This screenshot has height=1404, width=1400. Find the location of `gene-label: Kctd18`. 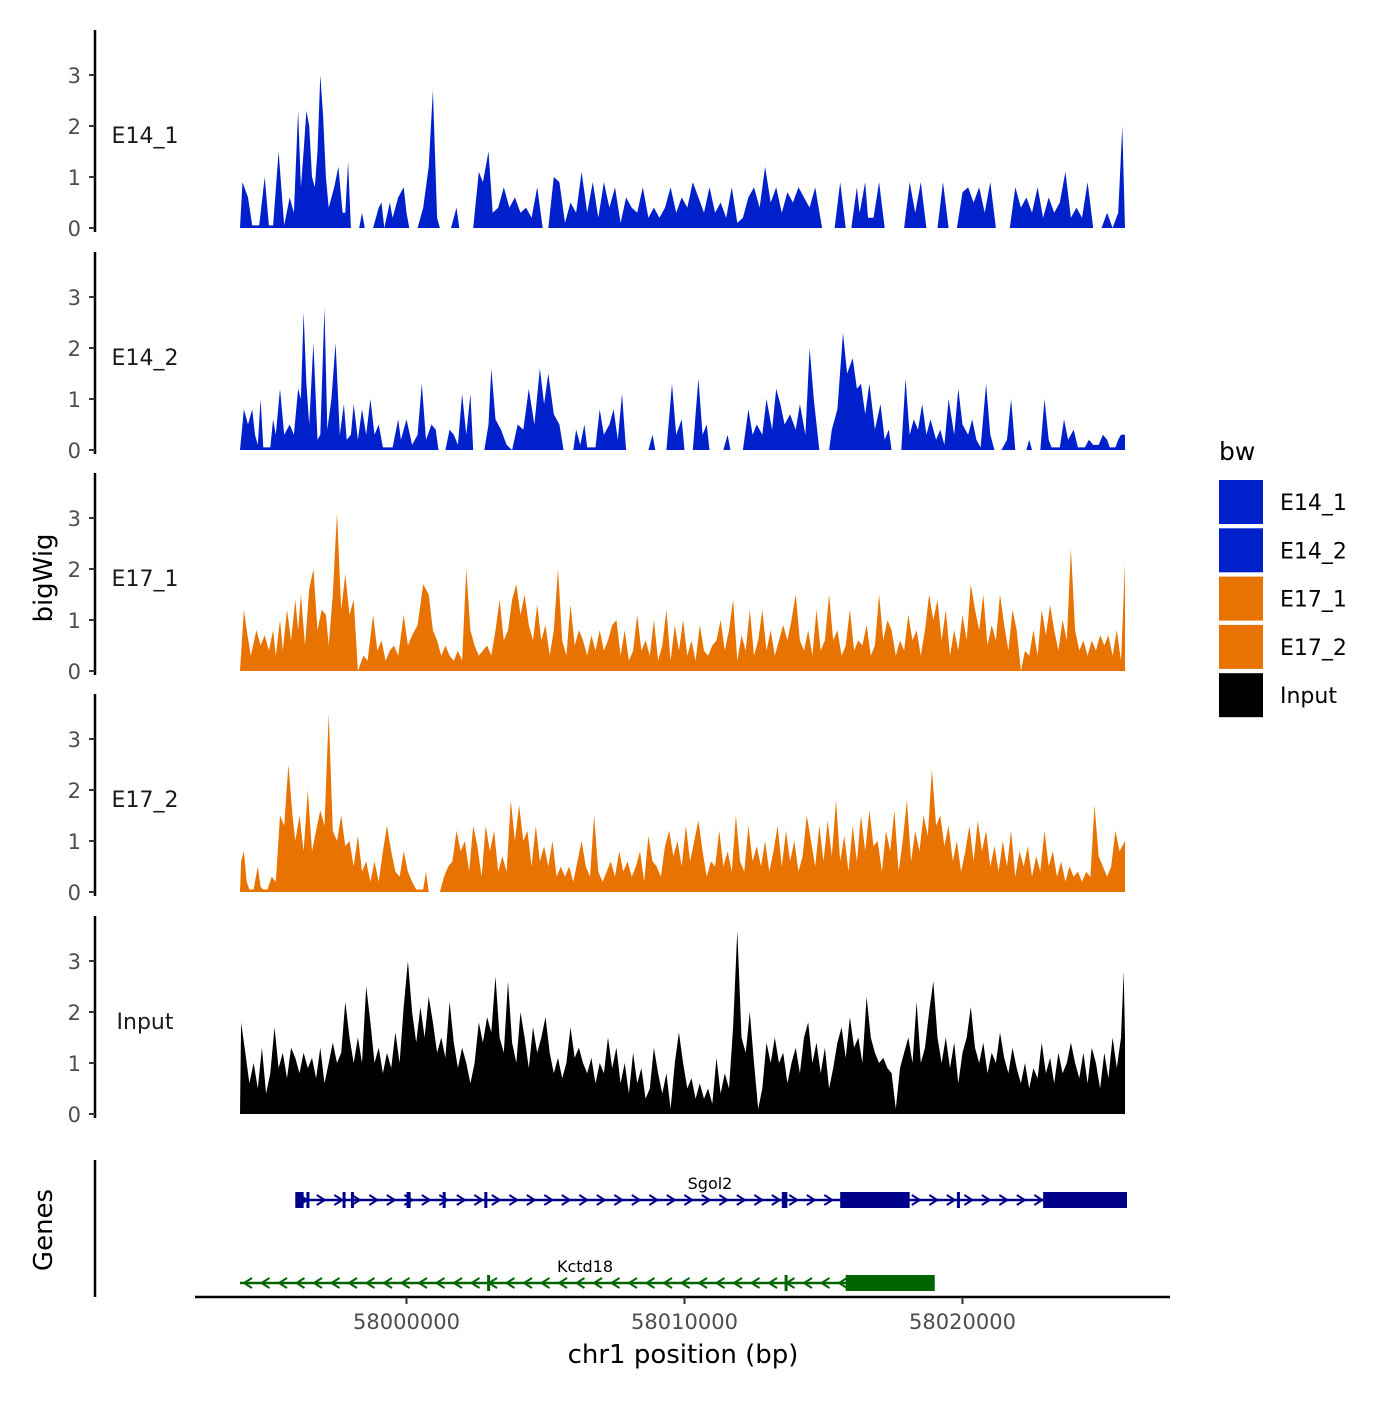

gene-label: Kctd18 is located at coordinates (585, 1266).